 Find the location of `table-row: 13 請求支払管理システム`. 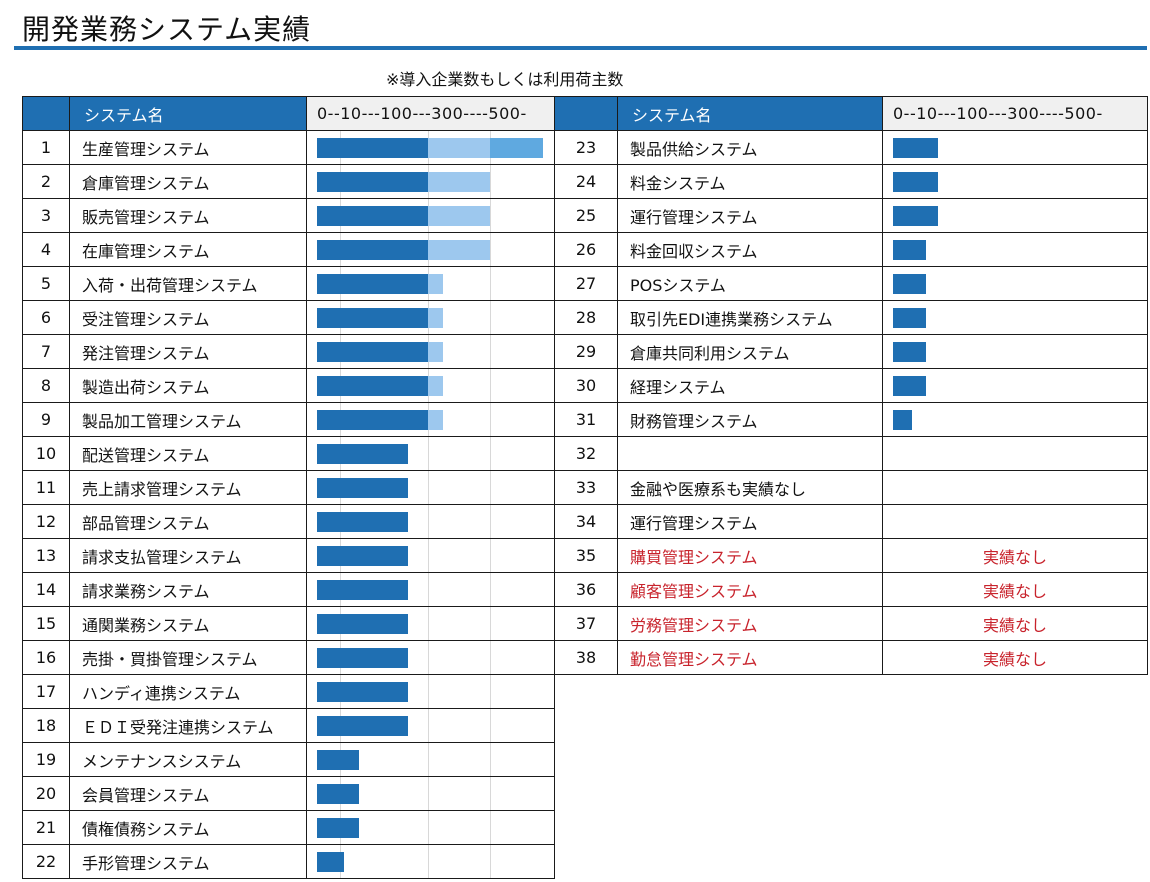

table-row: 13 請求支払管理システム is located at coordinates (288, 555).